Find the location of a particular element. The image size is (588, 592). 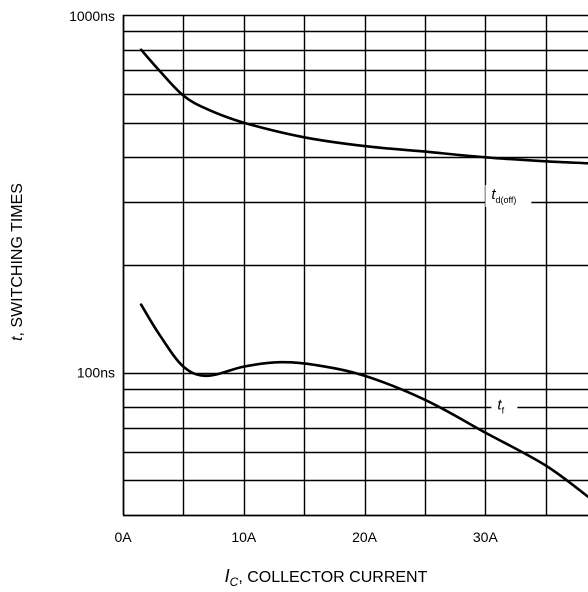

y-tick-label: 100ns is located at coordinates (96, 373).